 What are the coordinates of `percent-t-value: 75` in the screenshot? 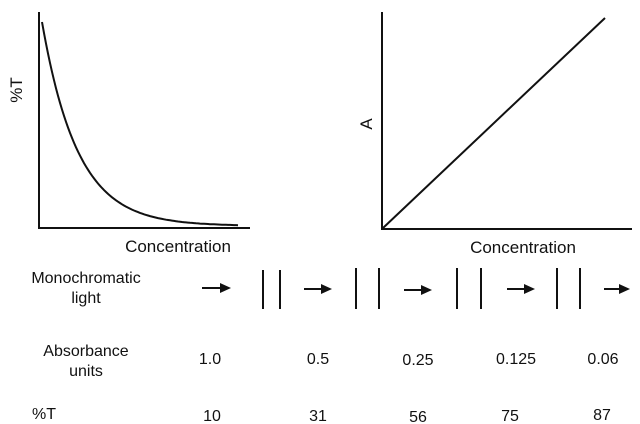 It's located at (510, 416).